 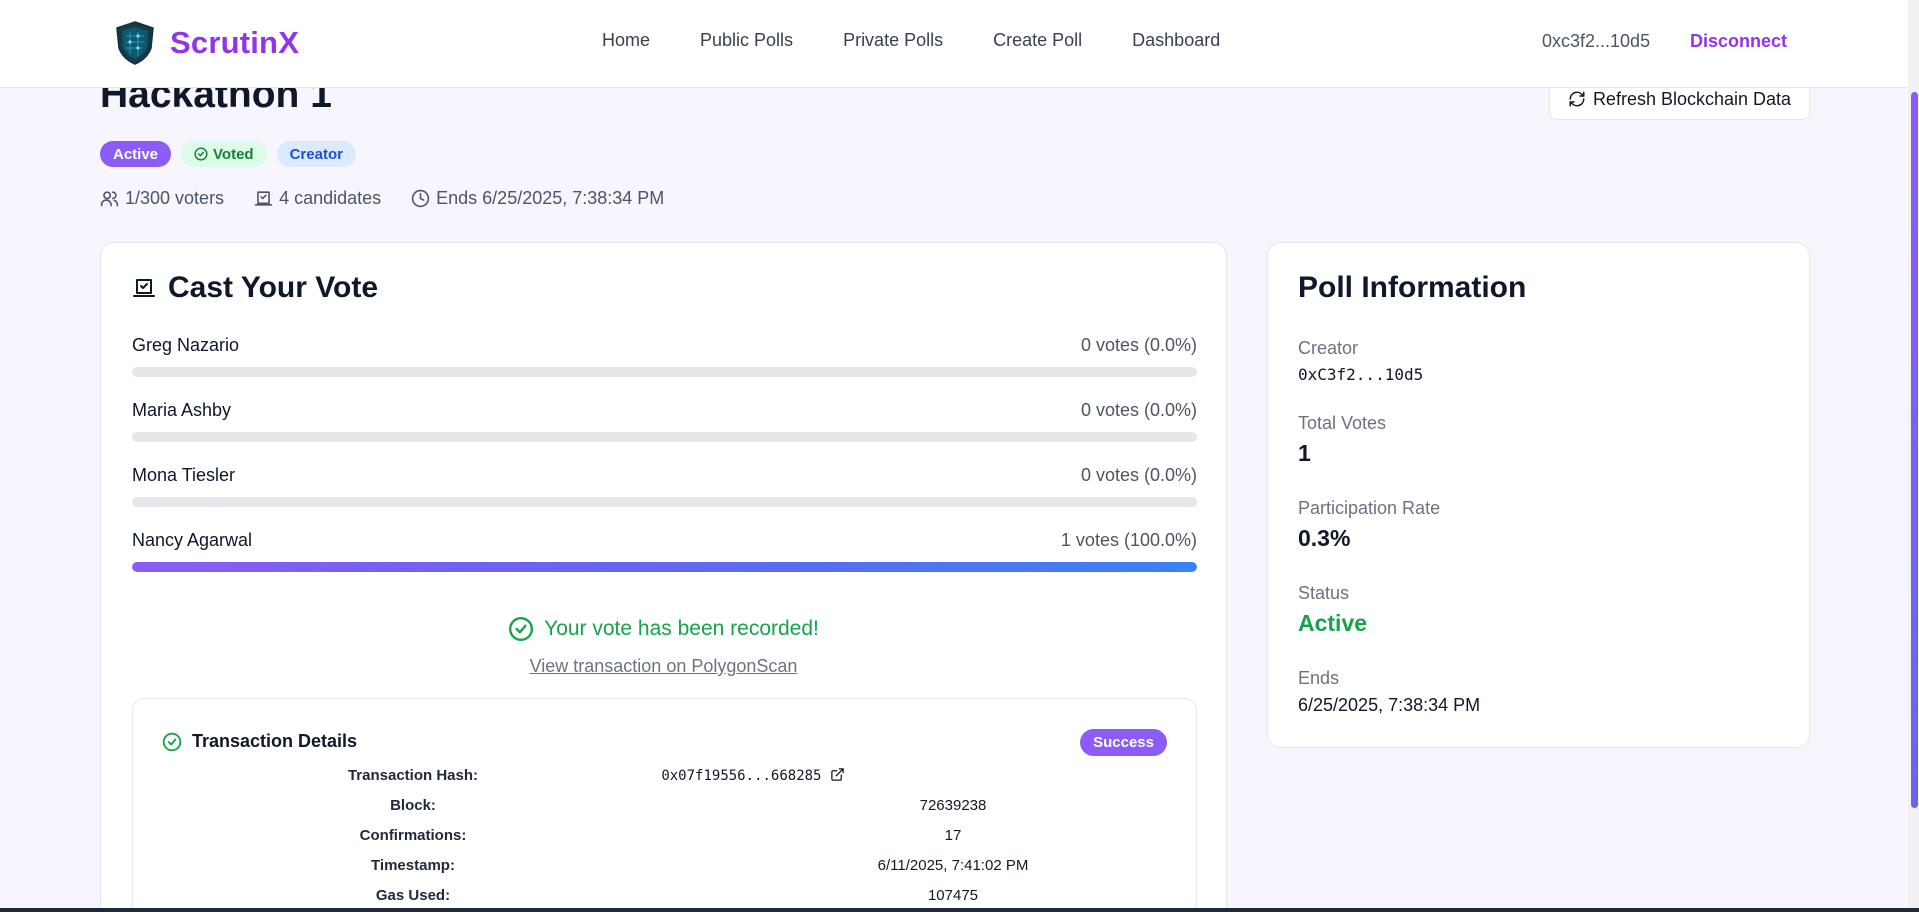 What do you see at coordinates (664, 551) in the screenshot?
I see `candidate-row: Nancy Agarwal 1 votes (100.0%)` at bounding box center [664, 551].